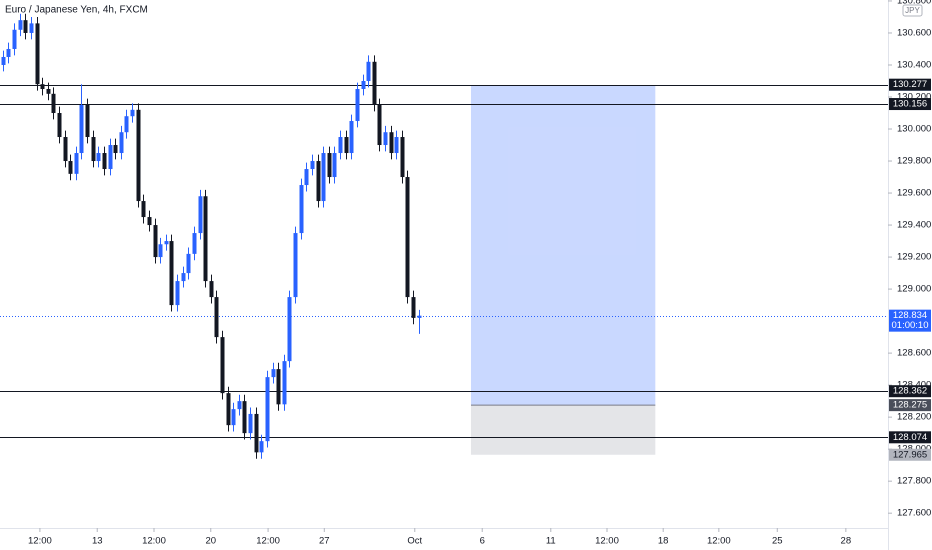 Image resolution: width=932 pixels, height=550 pixels. Describe the element at coordinates (914, 289) in the screenshot. I see `y-tick-label: 129.000` at that location.